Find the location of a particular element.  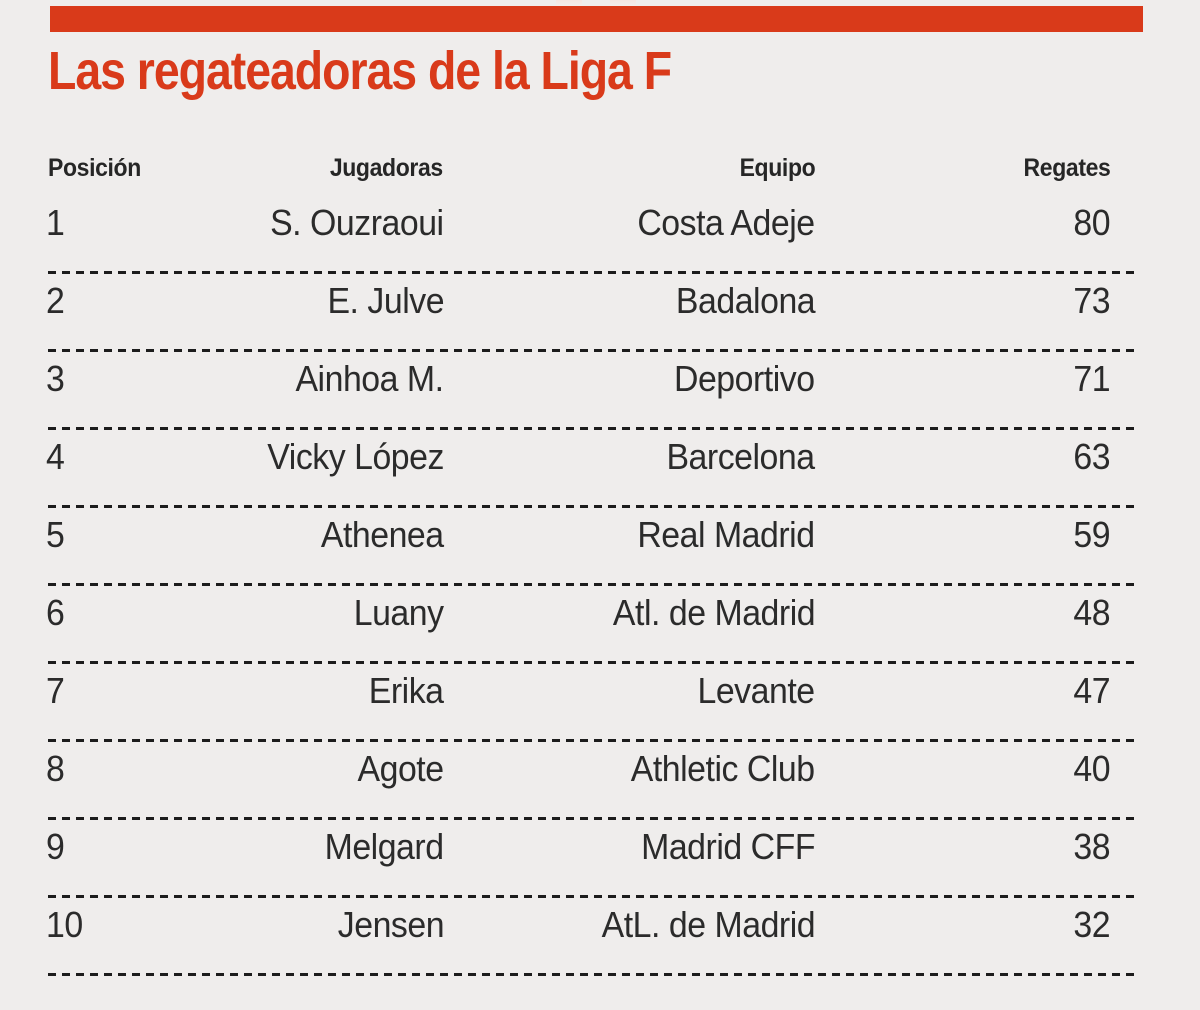

cell-team: Levante is located at coordinates (756, 690).